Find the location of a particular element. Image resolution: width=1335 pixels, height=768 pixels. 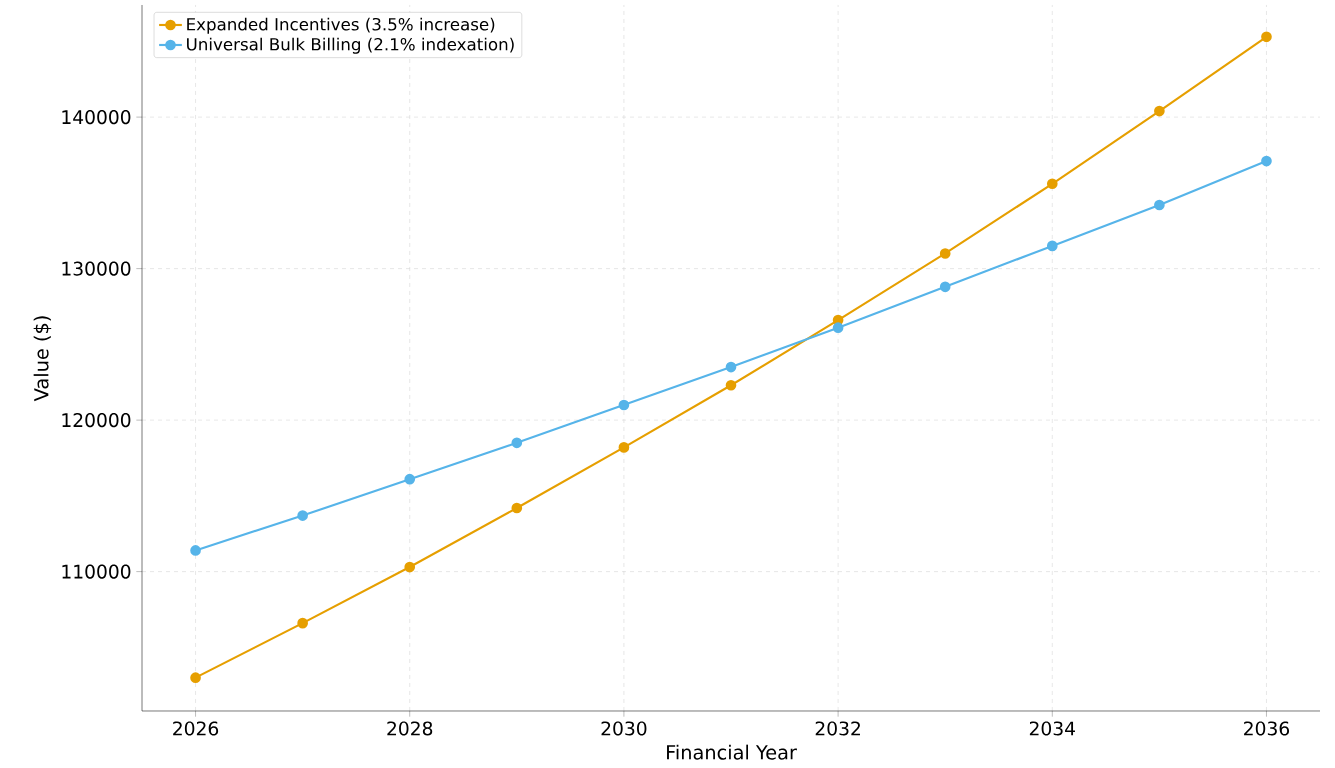

y-tick-label: 130000 is located at coordinates (96, 268).